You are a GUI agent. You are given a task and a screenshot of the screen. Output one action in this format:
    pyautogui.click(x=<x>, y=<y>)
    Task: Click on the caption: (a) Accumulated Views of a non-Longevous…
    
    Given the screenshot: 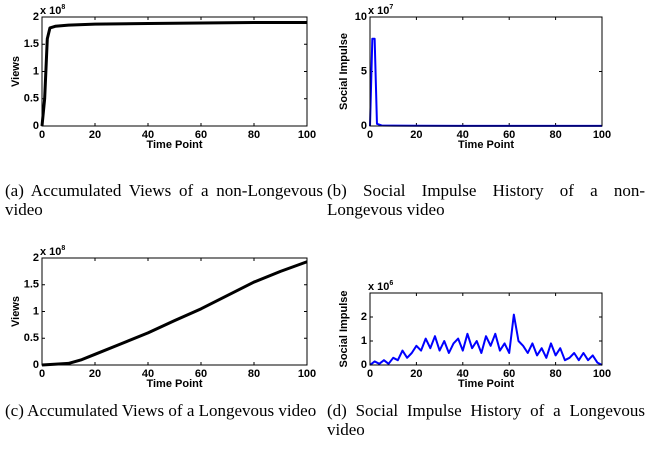 What is the action you would take?
    pyautogui.click(x=164, y=200)
    